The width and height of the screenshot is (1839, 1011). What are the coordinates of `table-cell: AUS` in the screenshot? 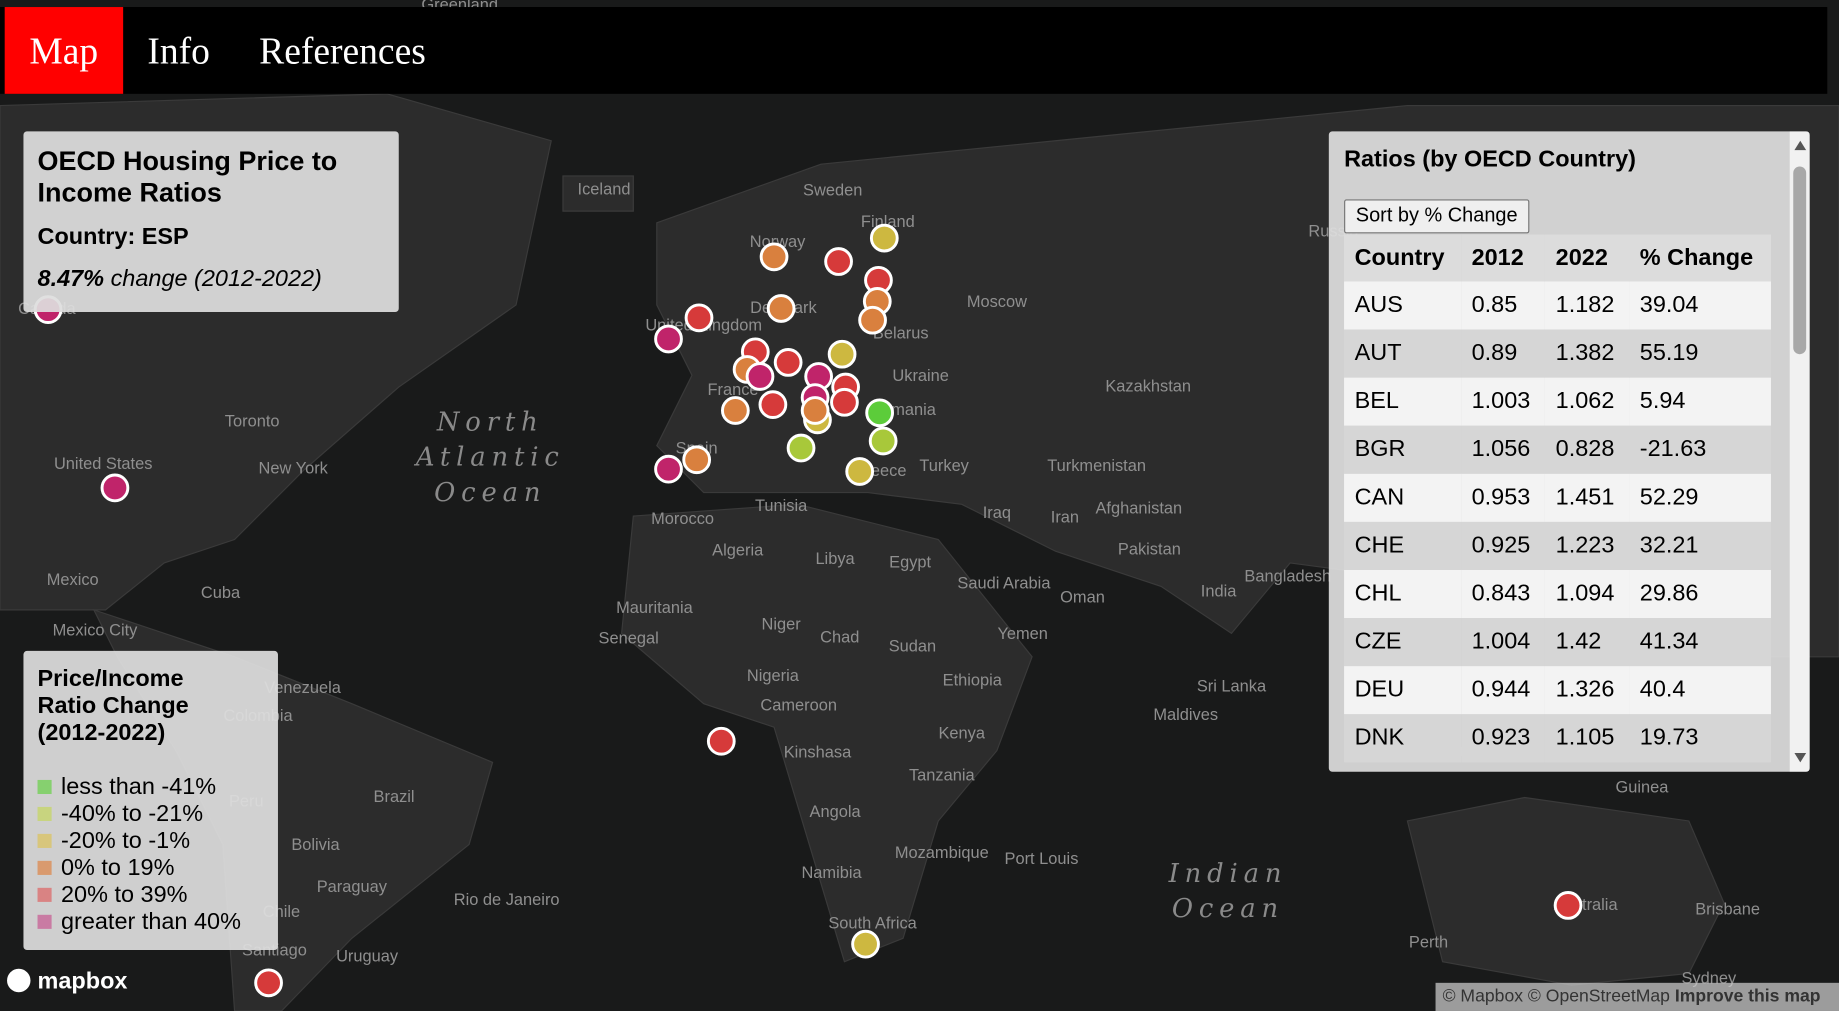 It's located at (1403, 305).